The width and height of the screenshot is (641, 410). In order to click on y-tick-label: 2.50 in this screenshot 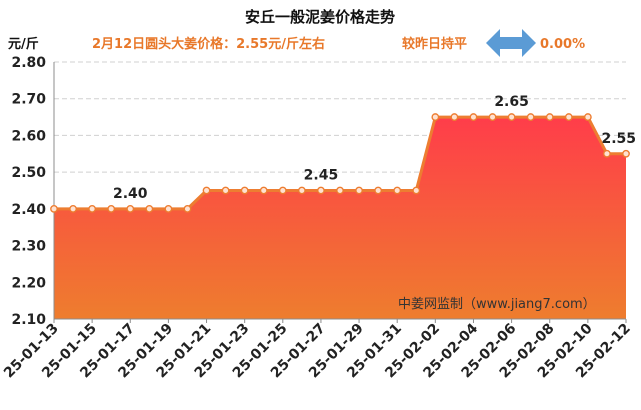, I will do `click(28, 173)`.